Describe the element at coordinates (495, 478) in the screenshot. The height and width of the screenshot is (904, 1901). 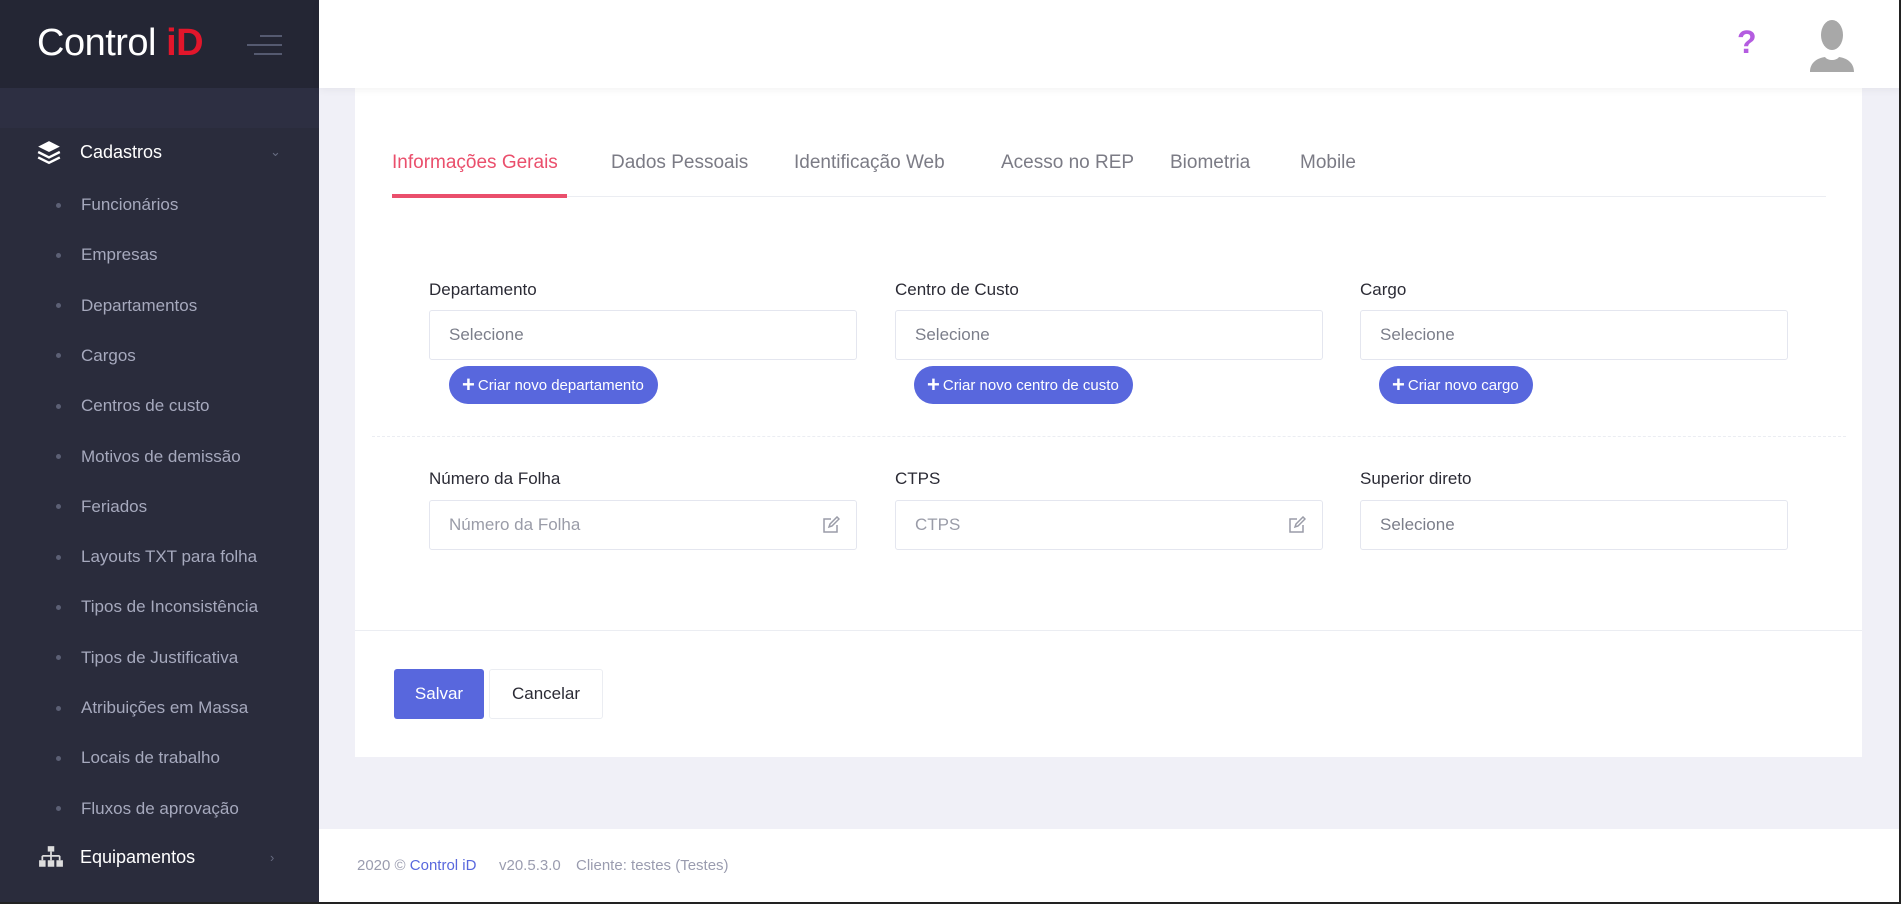
I see `numero-folha-label: Número da Folha` at that location.